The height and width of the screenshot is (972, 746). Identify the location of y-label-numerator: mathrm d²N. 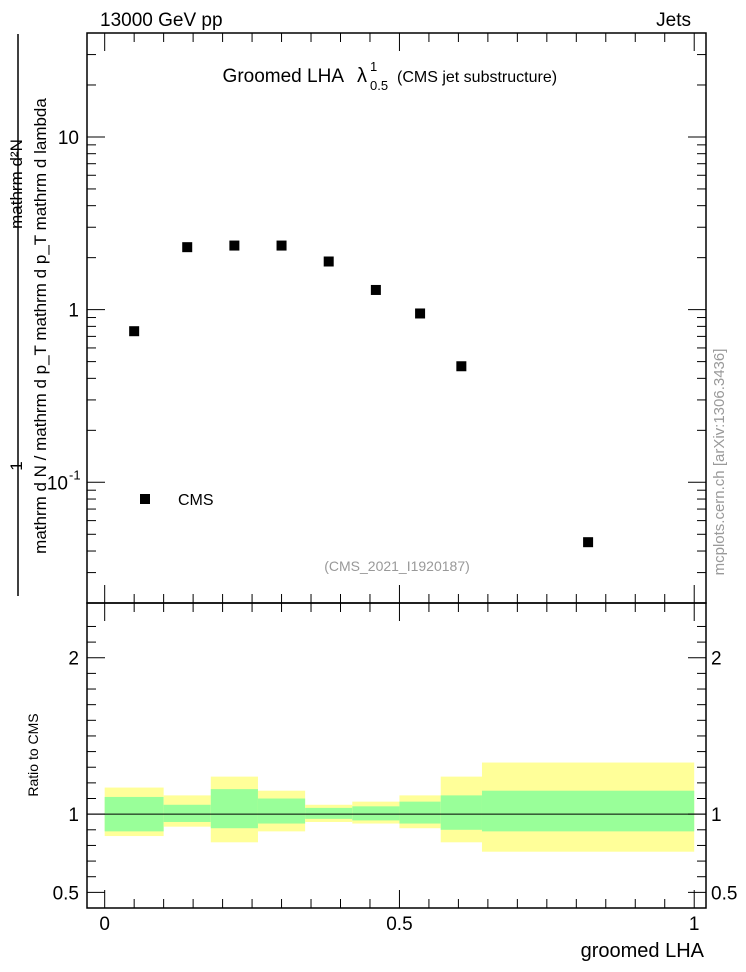
(16, 184).